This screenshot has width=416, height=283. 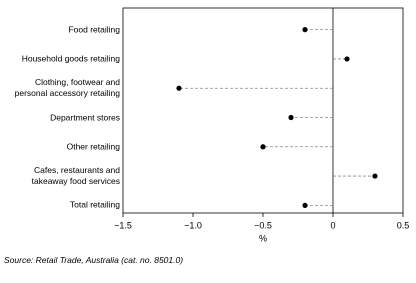 I want to click on category-label: Total retailing, so click(x=94, y=204).